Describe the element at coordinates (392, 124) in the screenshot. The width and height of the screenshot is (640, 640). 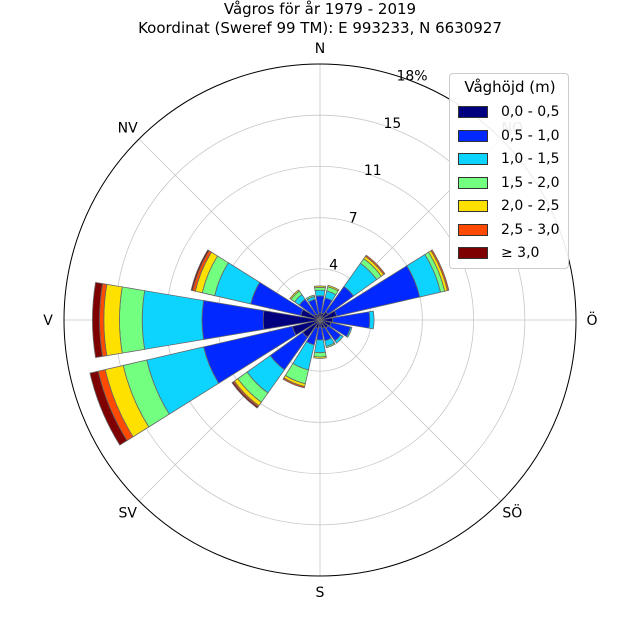
I see `radial-tick-label: 15` at that location.